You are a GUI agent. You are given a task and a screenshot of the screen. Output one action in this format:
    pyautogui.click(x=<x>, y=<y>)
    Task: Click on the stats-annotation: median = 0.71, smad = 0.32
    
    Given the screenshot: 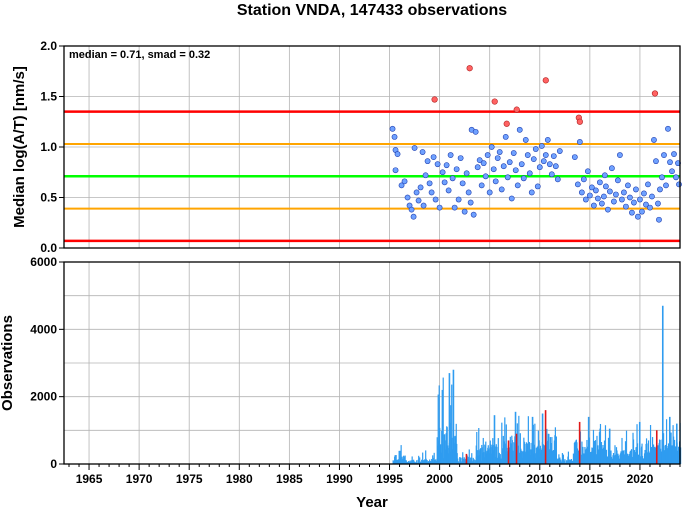 What is the action you would take?
    pyautogui.click(x=139, y=55)
    